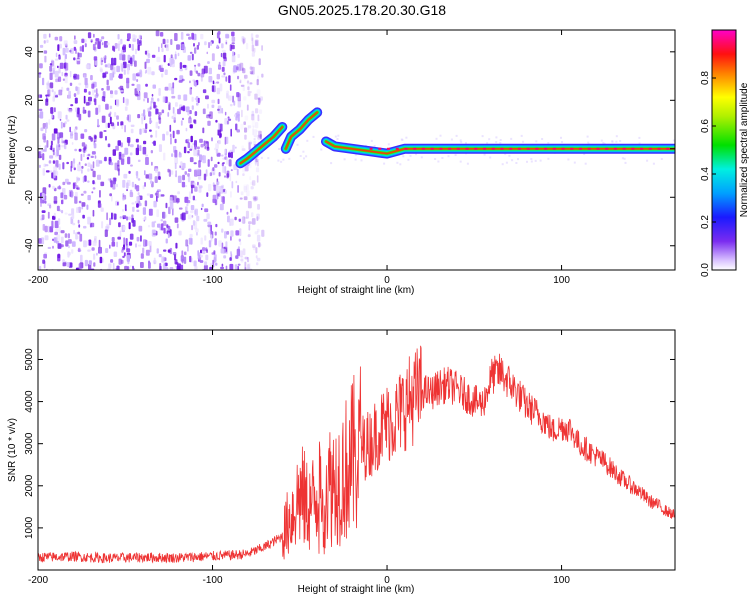 Image resolution: width=750 pixels, height=600 pixels. What do you see at coordinates (12, 150) in the screenshot?
I see `spectrogram-y-axis-label: Frequency (Hz)` at bounding box center [12, 150].